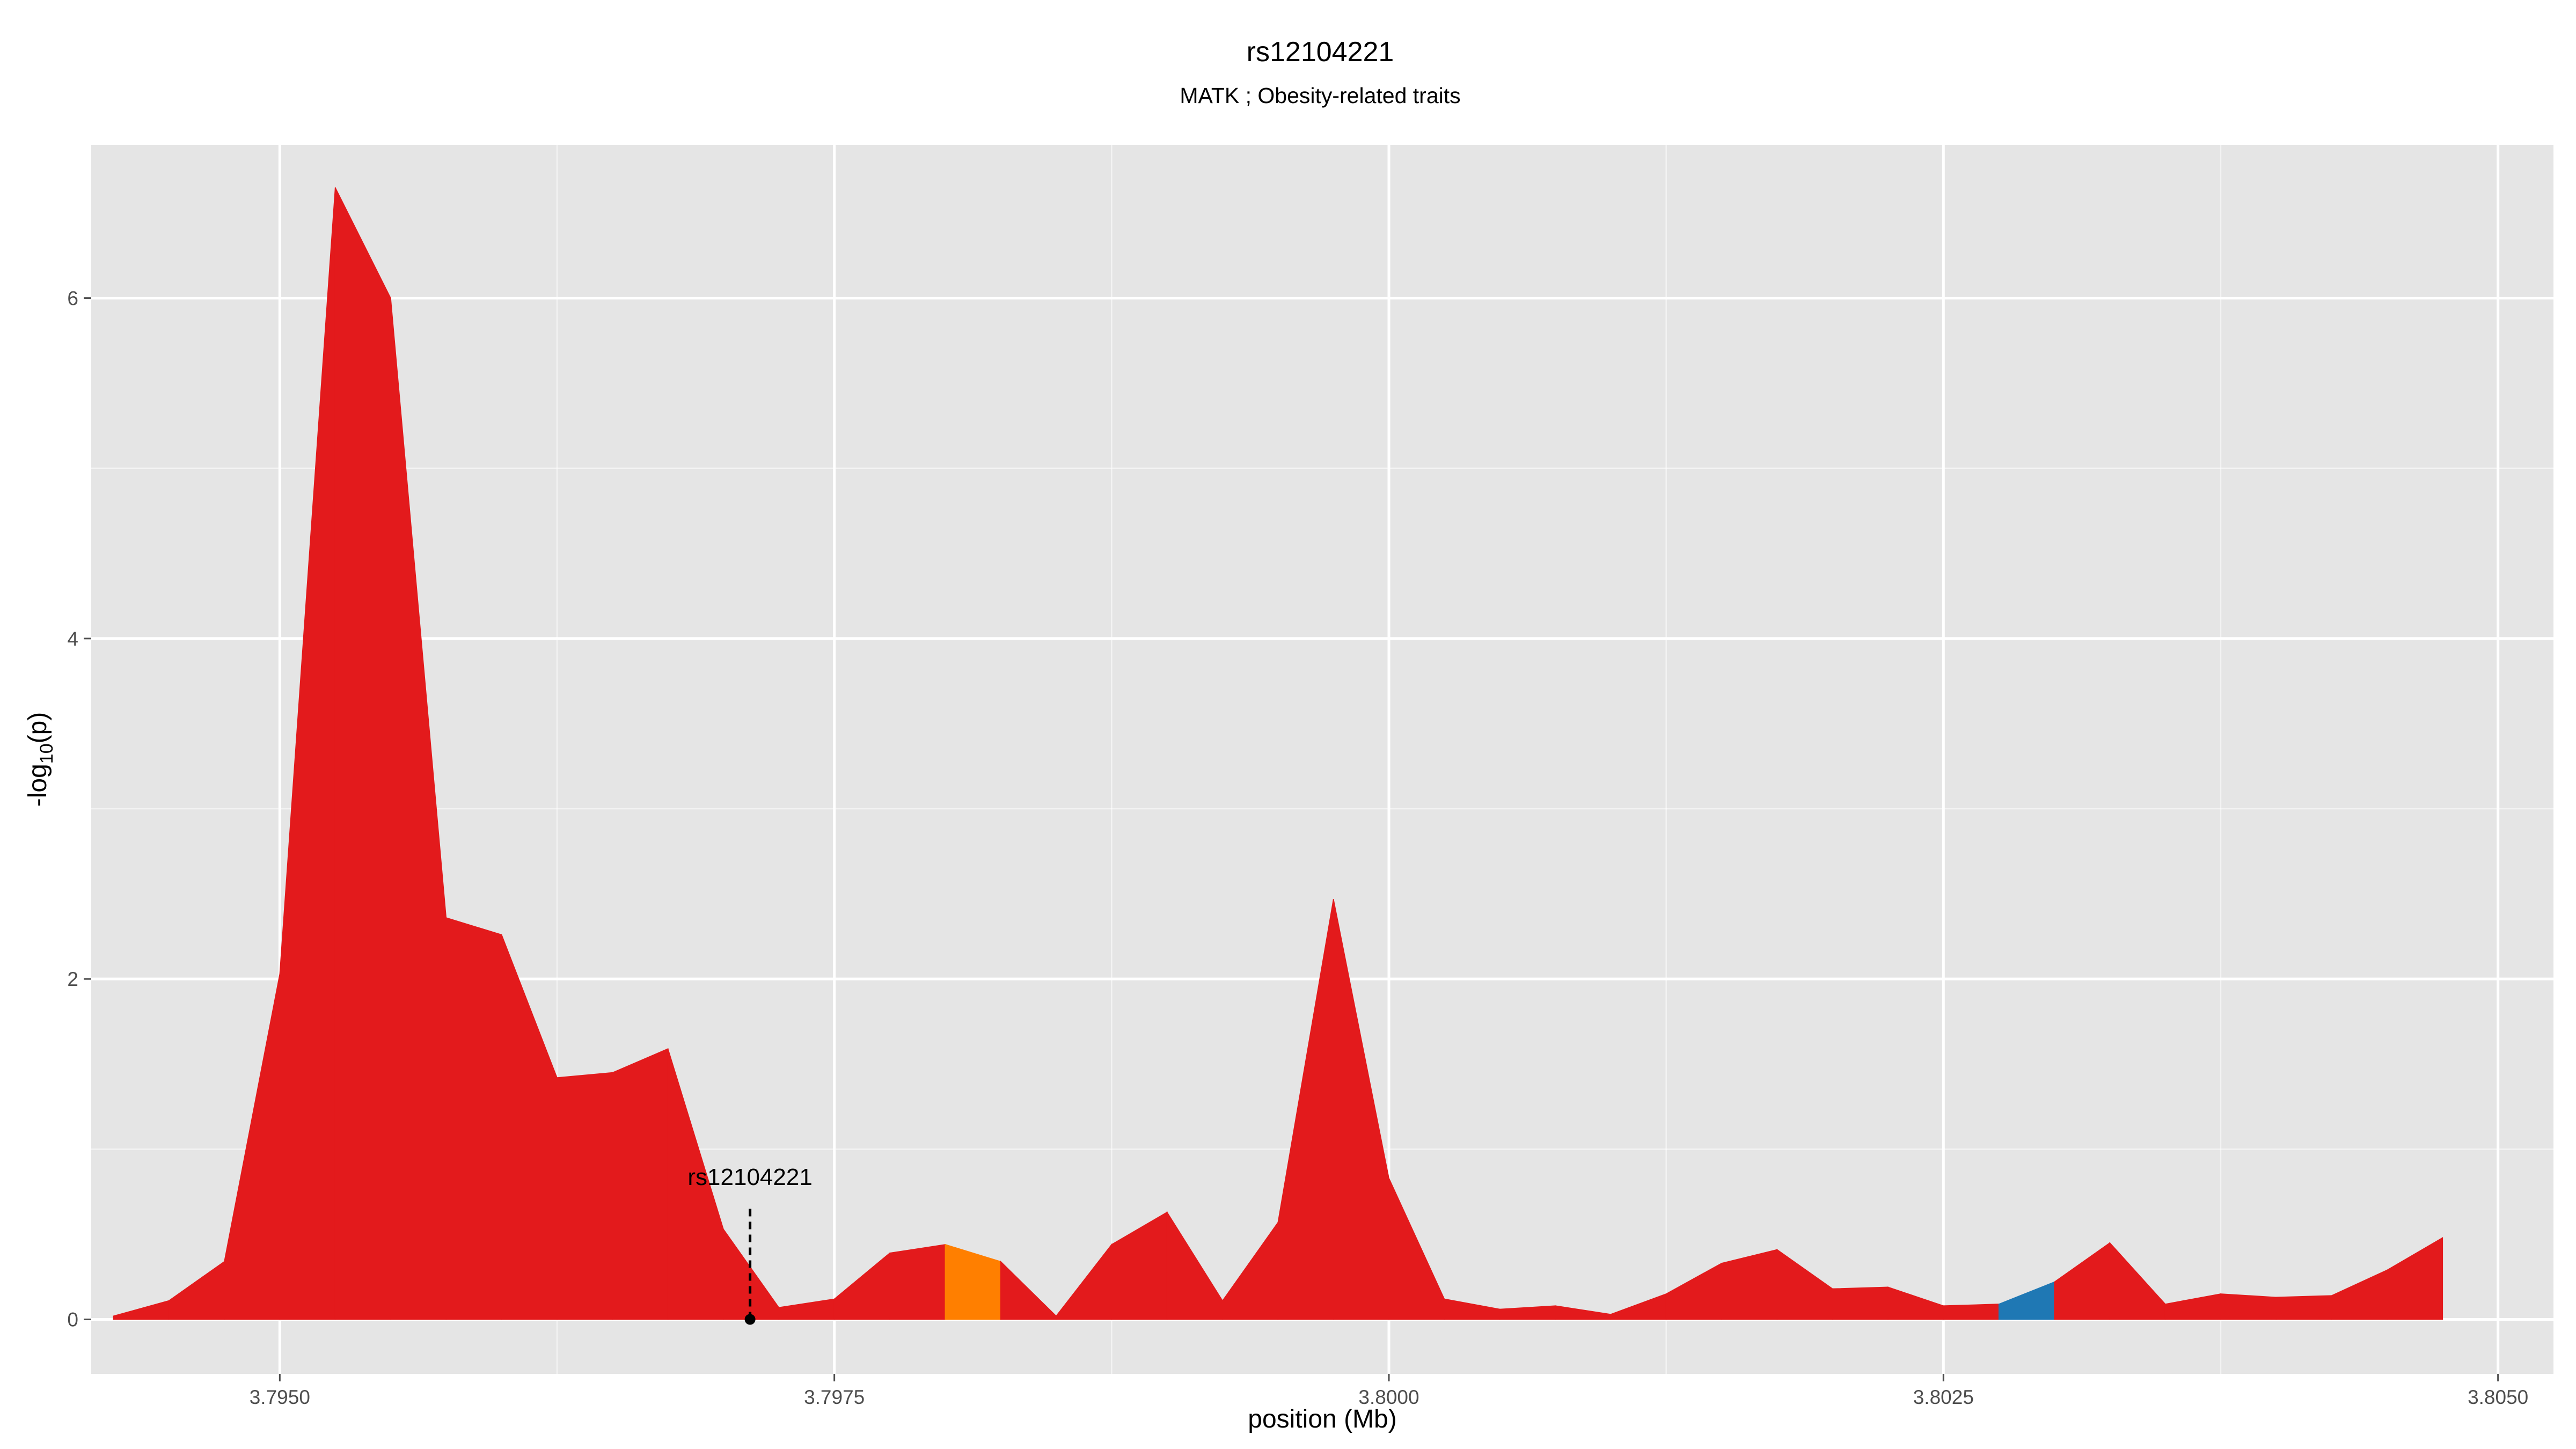  What do you see at coordinates (38, 728) in the screenshot?
I see `y-axis-label-tail: (p)` at bounding box center [38, 728].